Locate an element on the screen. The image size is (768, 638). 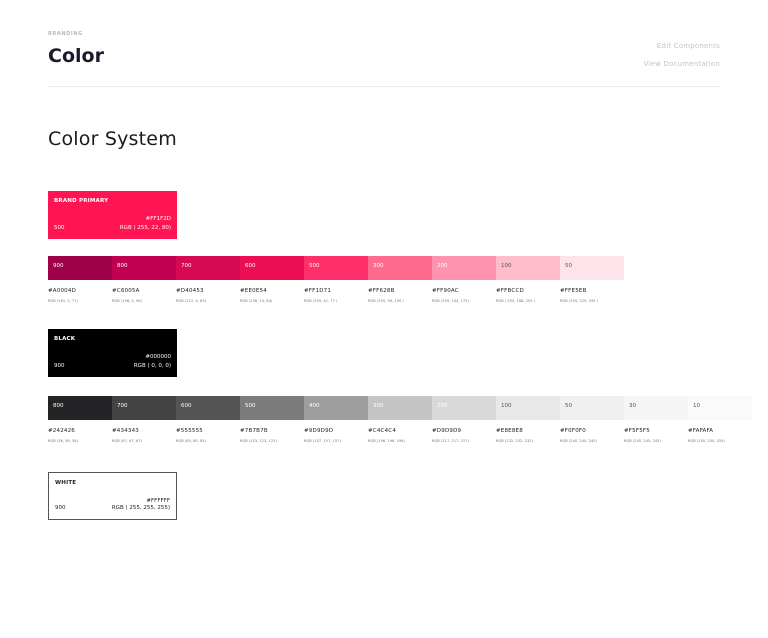
swatch-hex: #FFE5EB is located at coordinates (573, 291).